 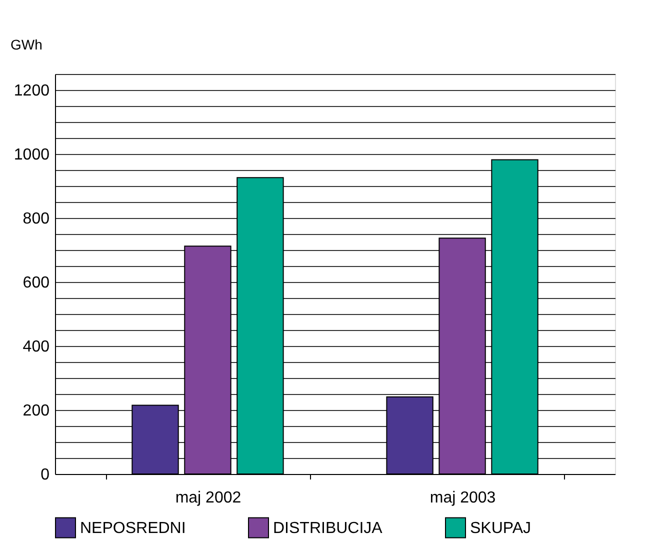 I want to click on x-tick-label: maj 2003, so click(x=463, y=498).